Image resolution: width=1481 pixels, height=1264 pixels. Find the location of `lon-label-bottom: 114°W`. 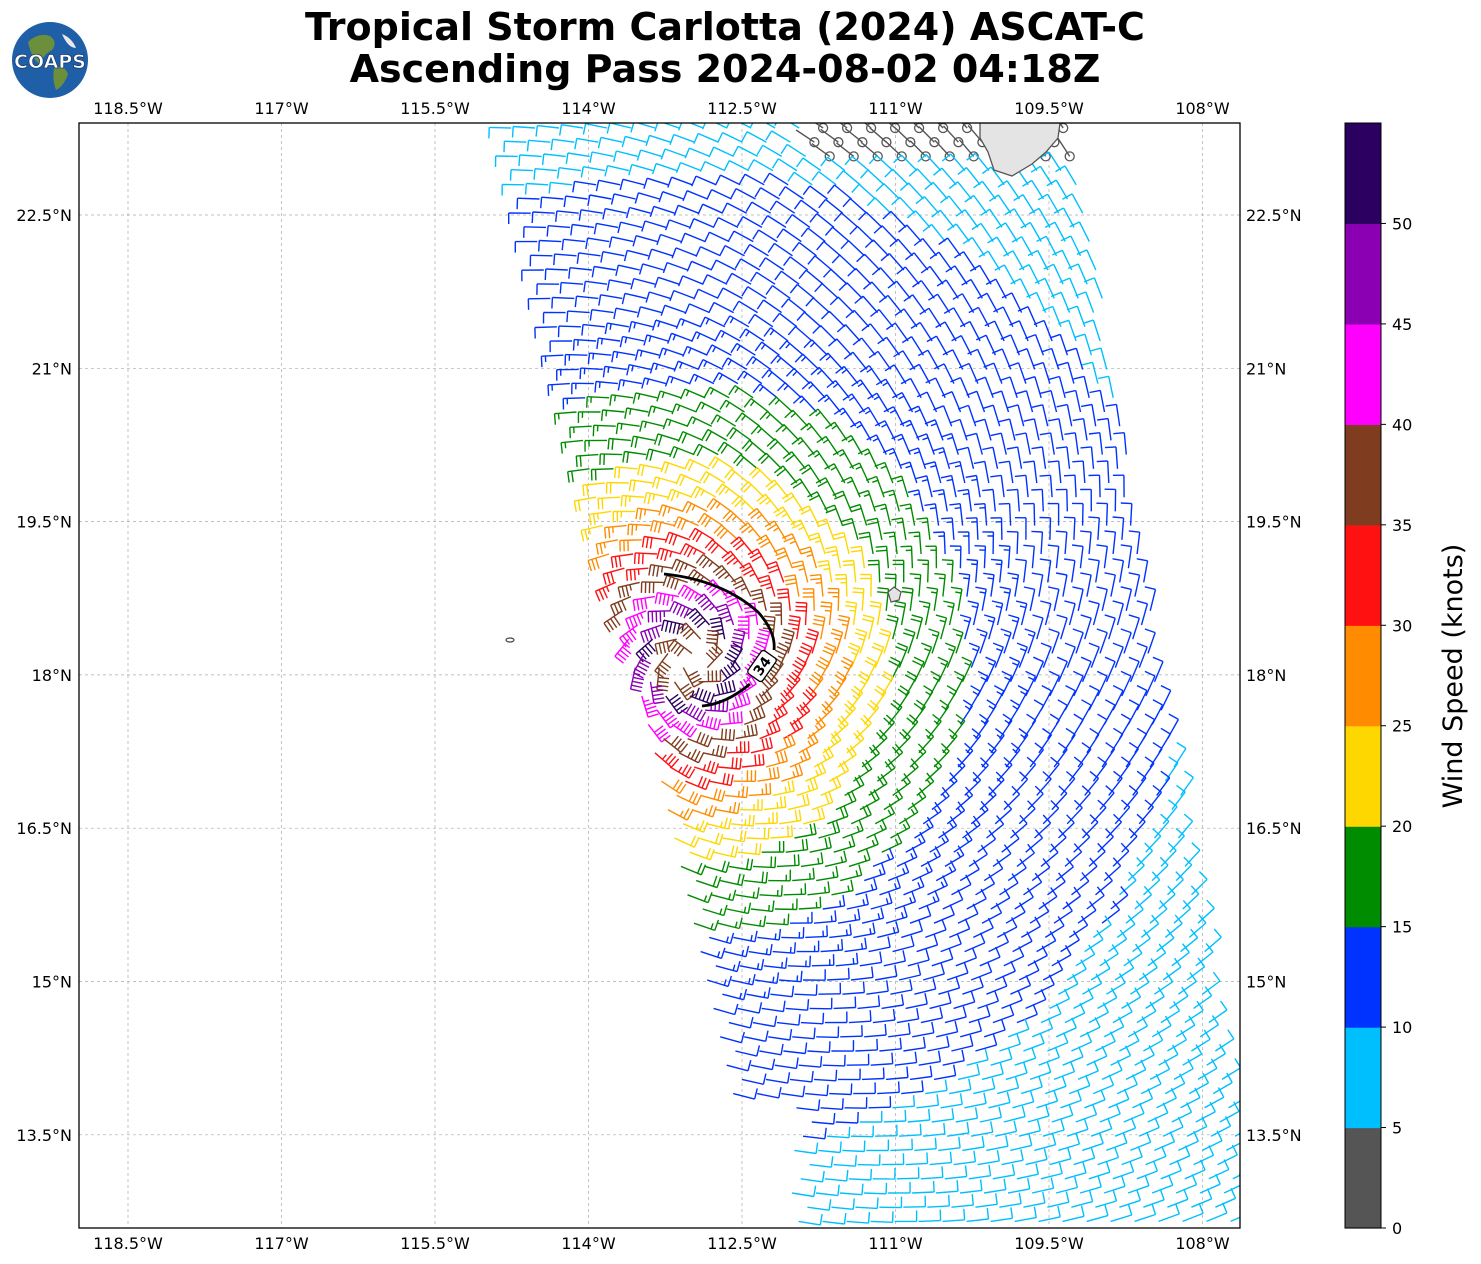

lon-label-bottom: 114°W is located at coordinates (588, 1243).